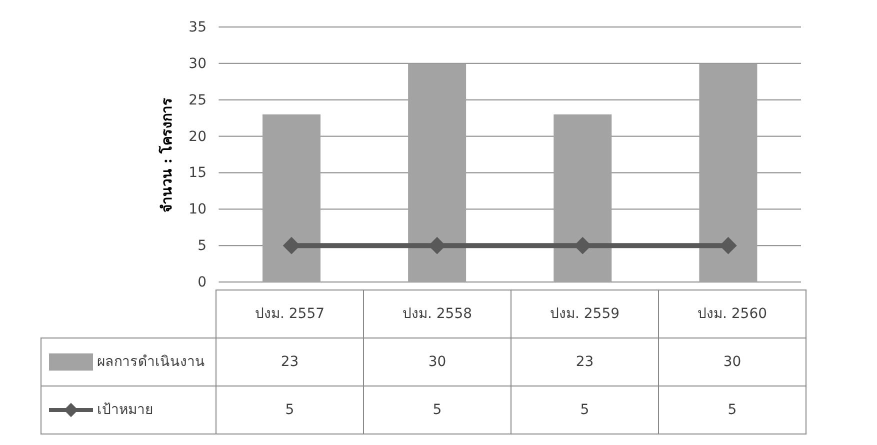 The image size is (877, 445). Describe the element at coordinates (167, 155) in the screenshot. I see `y-axis-title: จำนวน : โครงการ` at that location.